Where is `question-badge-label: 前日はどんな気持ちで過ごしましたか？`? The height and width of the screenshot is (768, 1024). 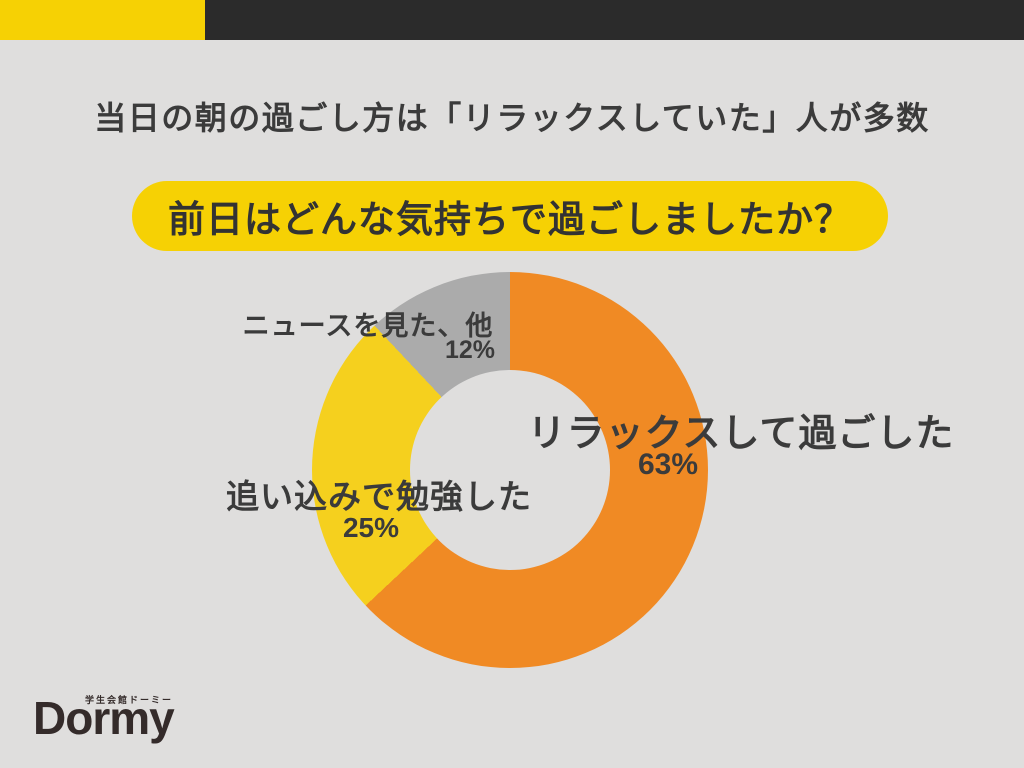 question-badge-label: 前日はどんな気持ちで過ごしましたか？ is located at coordinates (510, 219).